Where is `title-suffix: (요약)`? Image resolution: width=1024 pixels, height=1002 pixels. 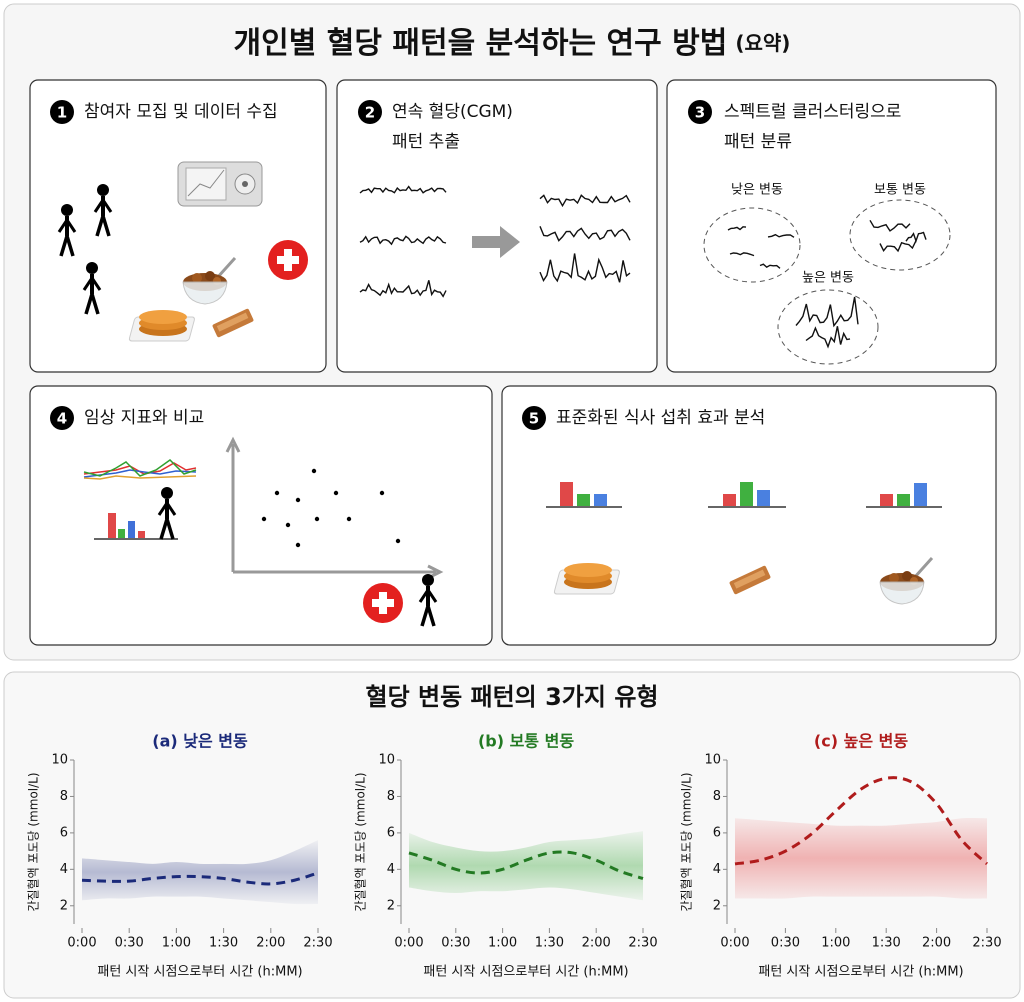
title-suffix: (요약) is located at coordinates (762, 43).